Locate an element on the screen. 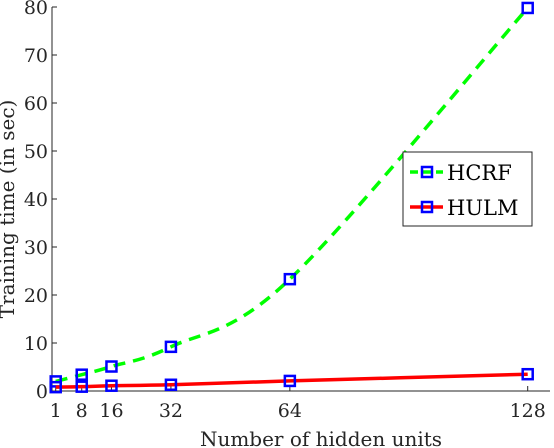 This screenshot has height=448, width=554. x-tick-label: 16 is located at coordinates (111, 411).